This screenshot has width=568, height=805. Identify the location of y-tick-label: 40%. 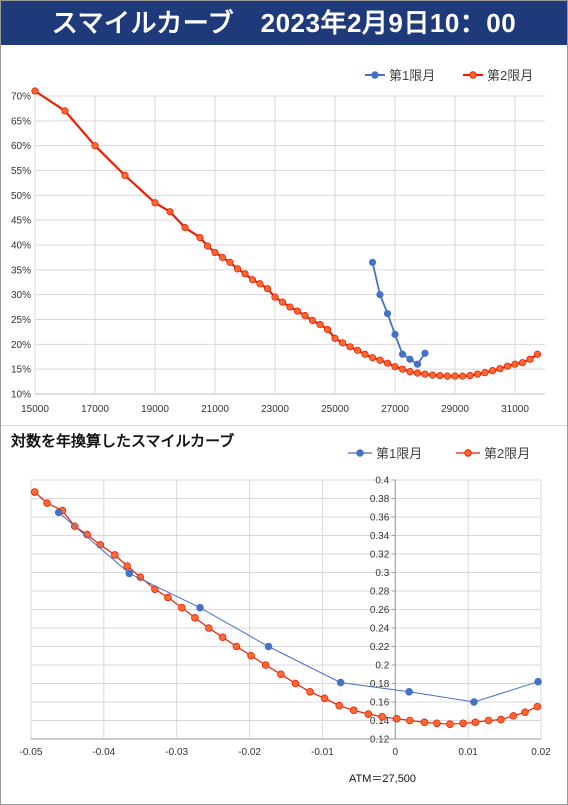
(21, 246).